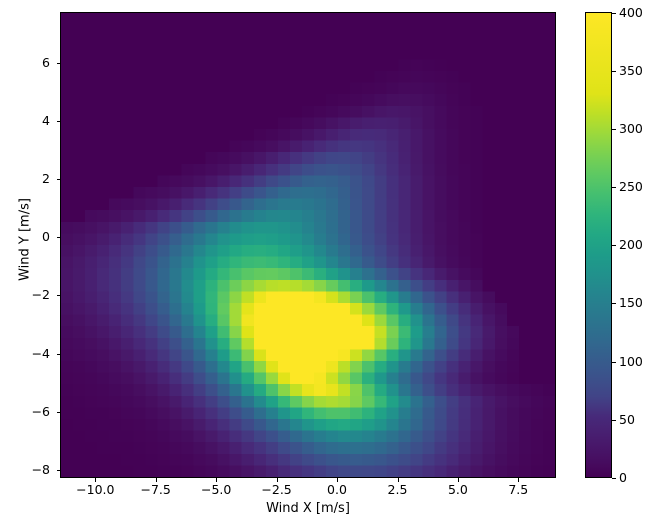  What do you see at coordinates (40, 295) in the screenshot?
I see `ytick-label-4: −2` at bounding box center [40, 295].